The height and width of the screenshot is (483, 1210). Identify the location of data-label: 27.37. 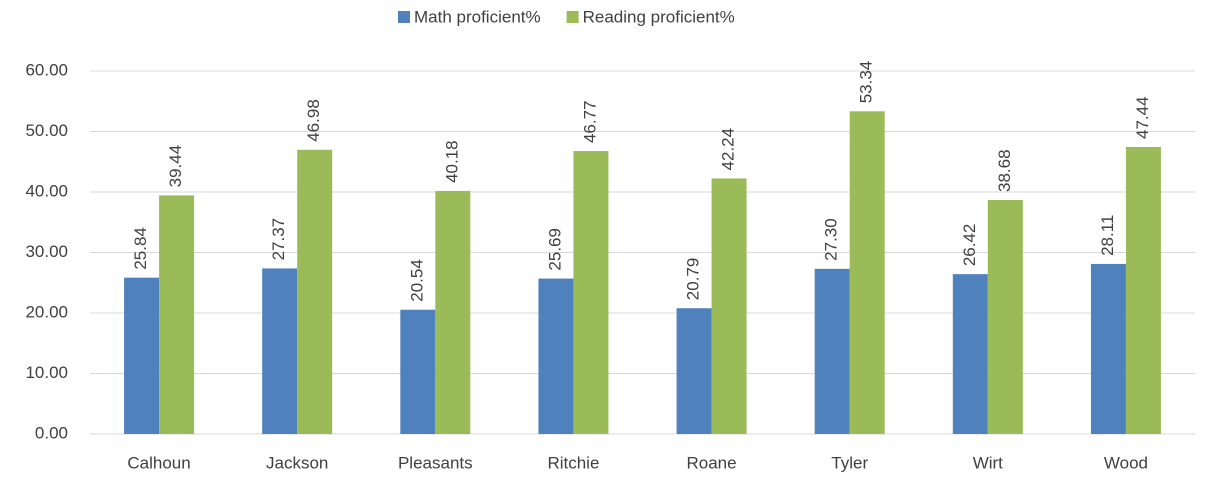
(278, 239).